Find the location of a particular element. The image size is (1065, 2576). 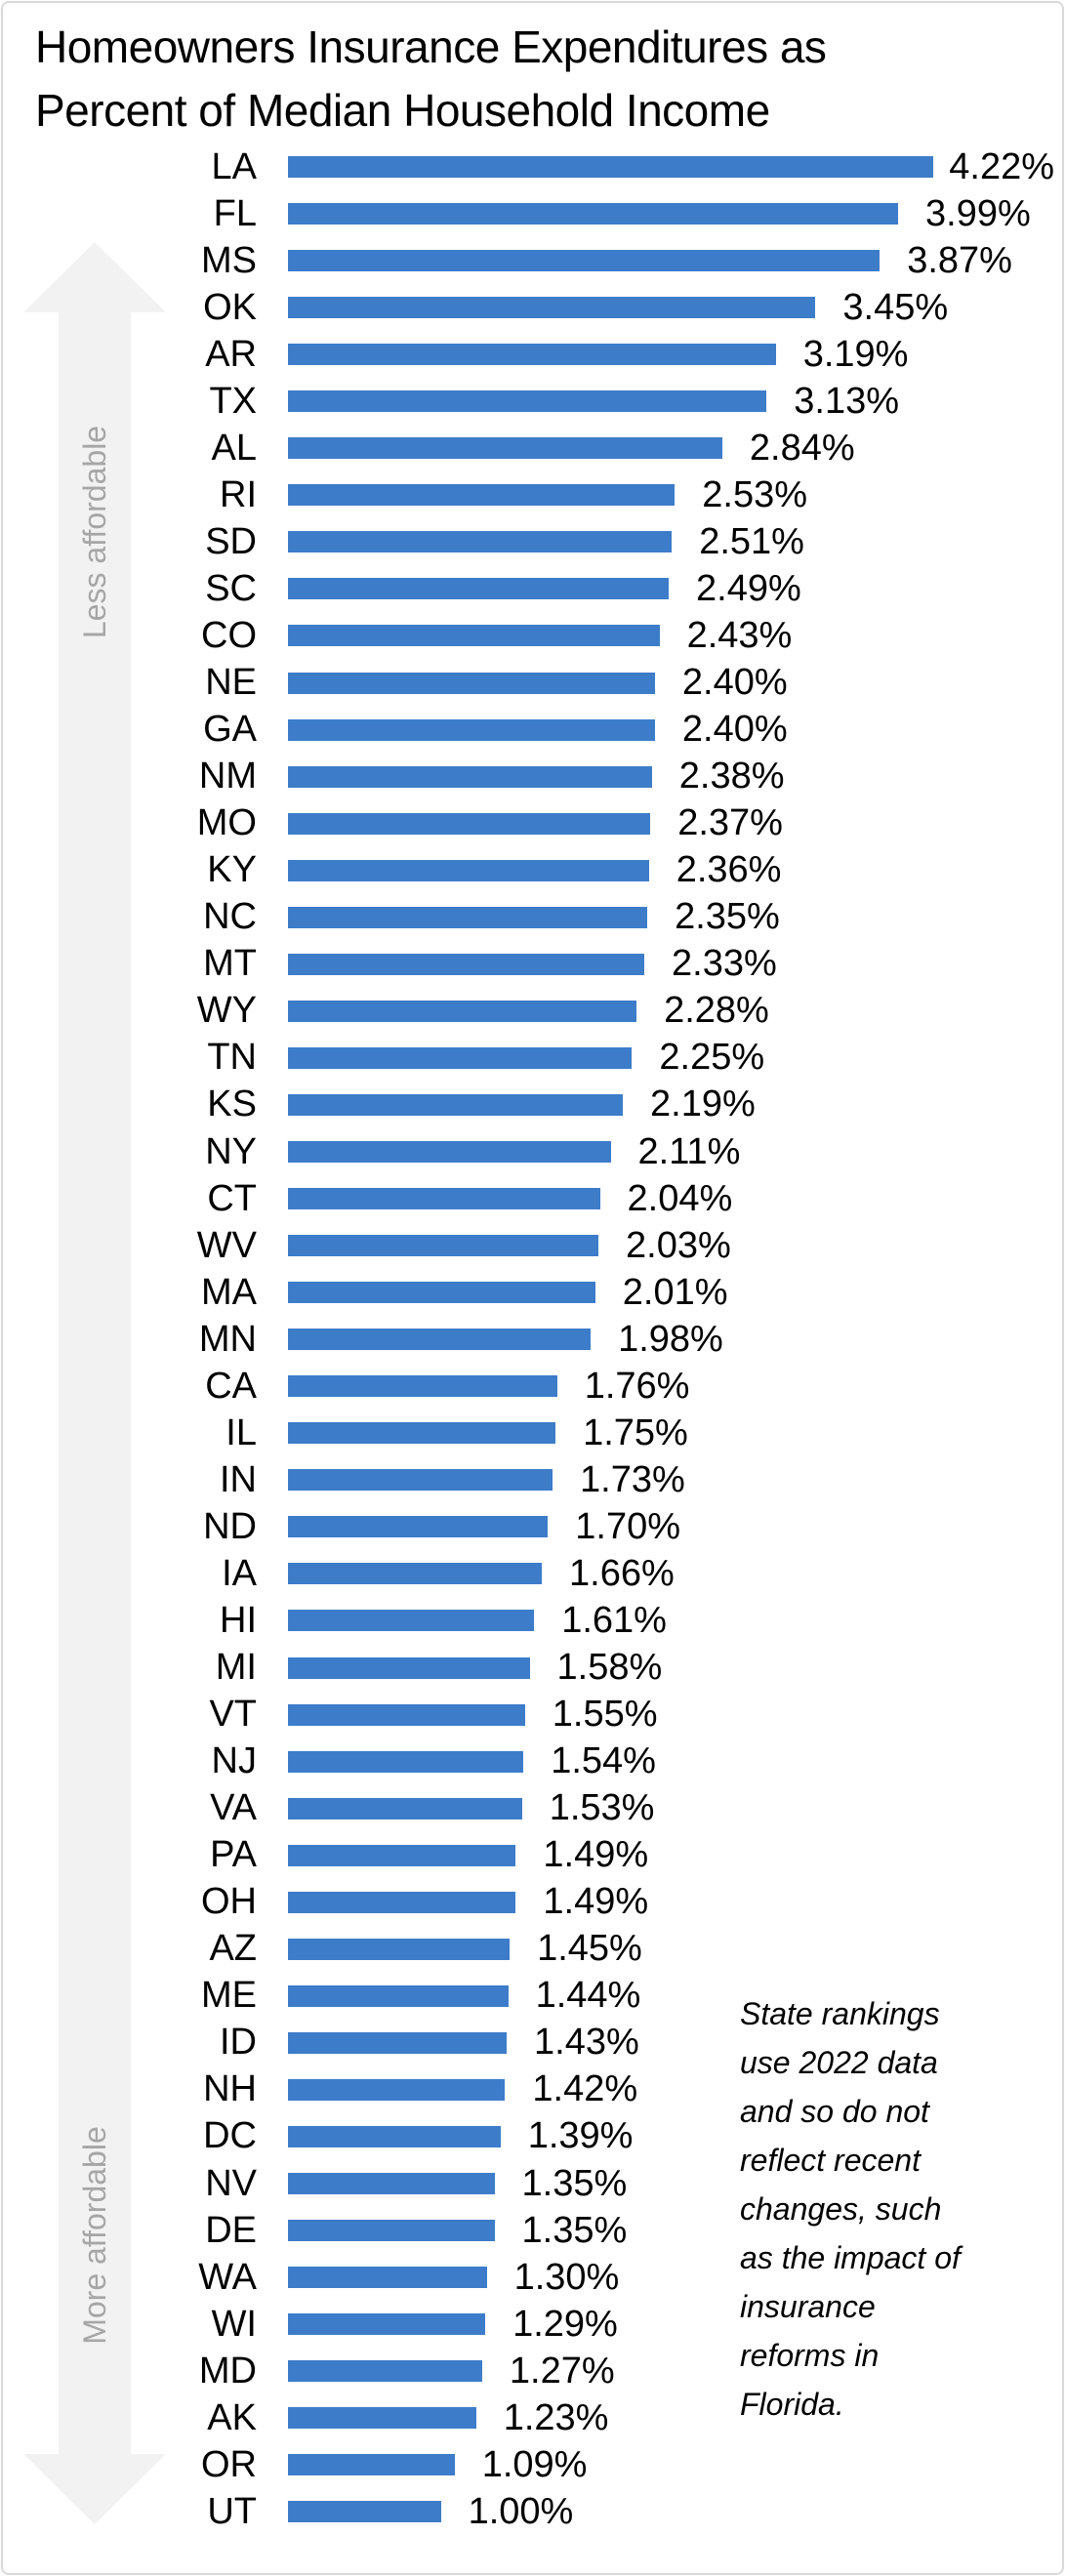

value-label: 2.19% is located at coordinates (703, 1104).